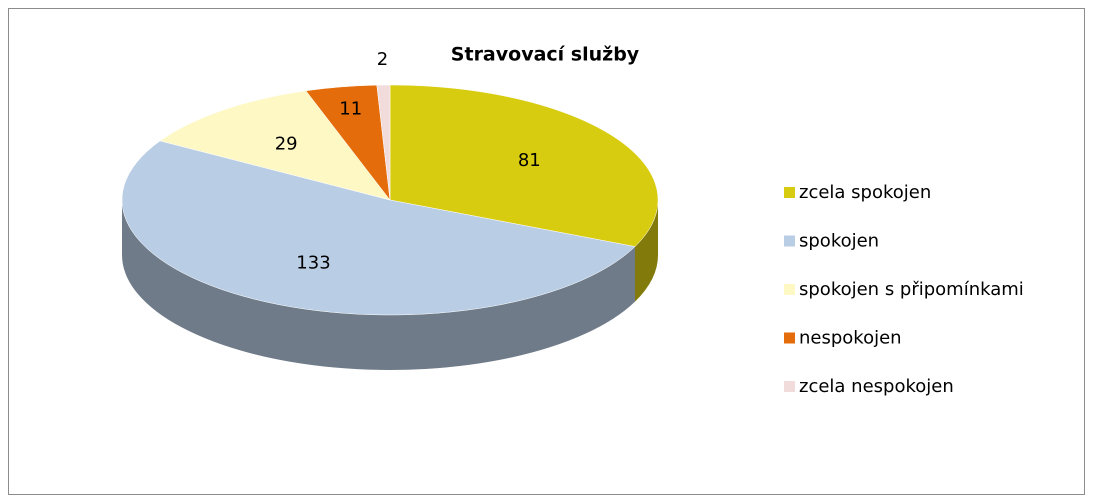 This screenshot has height=502, width=1093. Describe the element at coordinates (529, 160) in the screenshot. I see `data-label: 81` at that location.